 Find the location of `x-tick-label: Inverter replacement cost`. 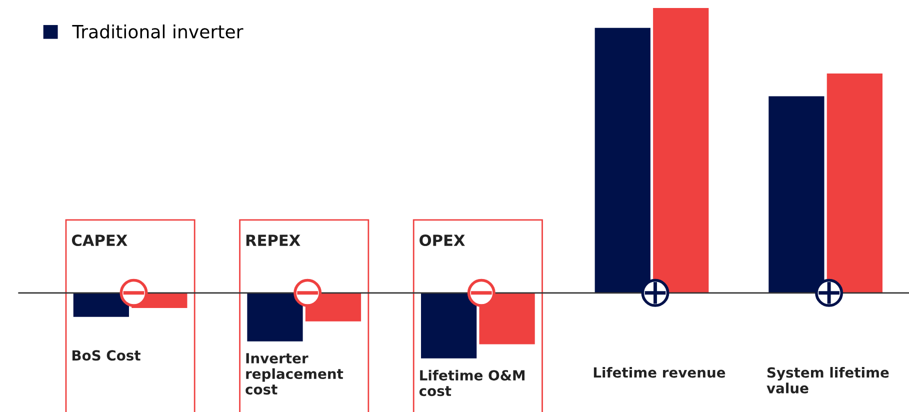

x-tick-label: Inverter replacement cost is located at coordinates (295, 374).